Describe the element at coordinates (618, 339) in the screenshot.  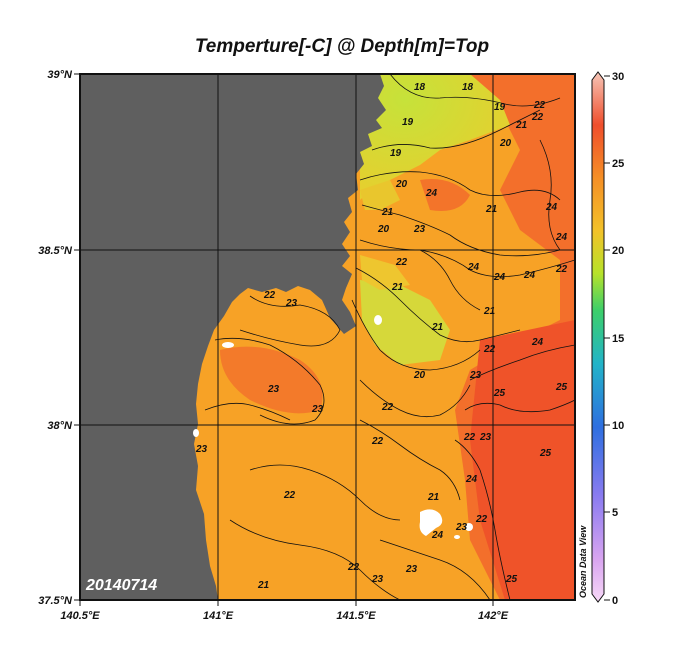
I see `colorbar-tick-label: 15` at that location.